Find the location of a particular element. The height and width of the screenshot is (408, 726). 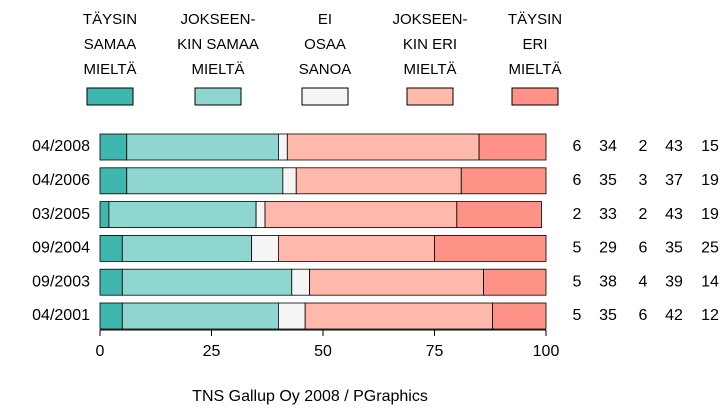

legend-label: OSAA is located at coordinates (325, 44).